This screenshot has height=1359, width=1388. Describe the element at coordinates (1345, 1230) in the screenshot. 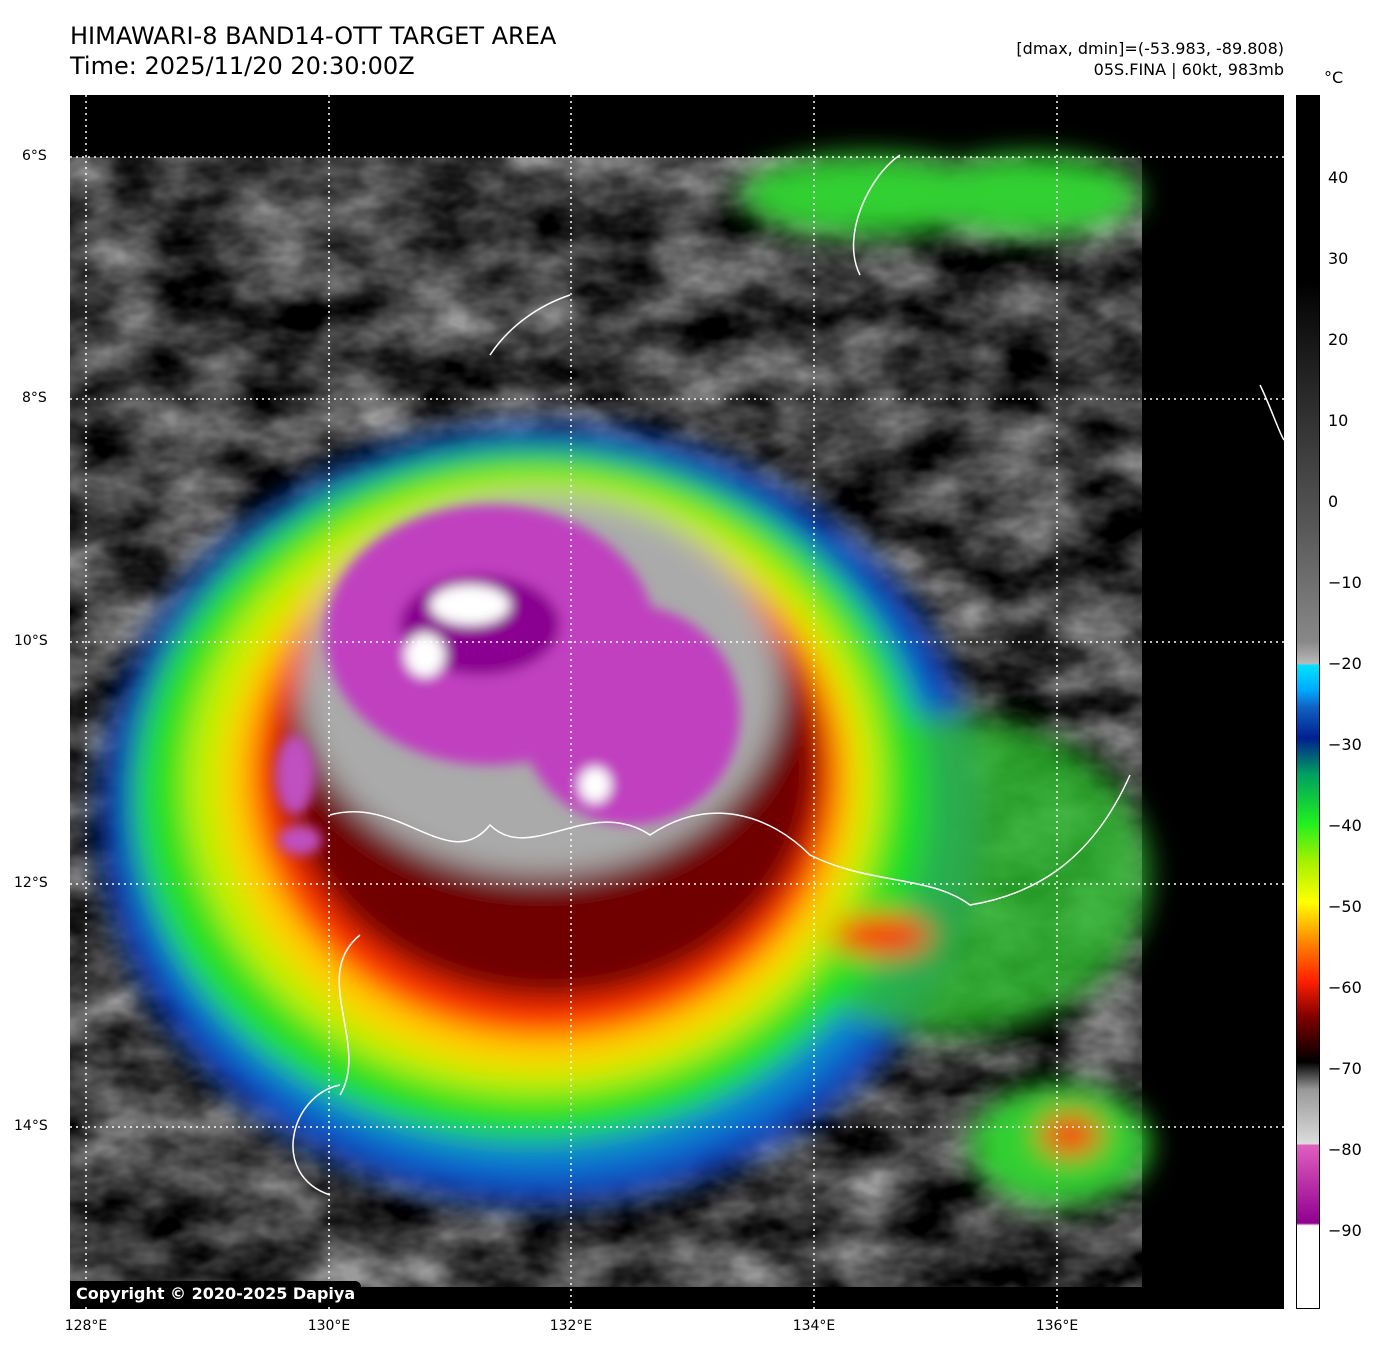

I see `colorbar-tick: −90` at that location.